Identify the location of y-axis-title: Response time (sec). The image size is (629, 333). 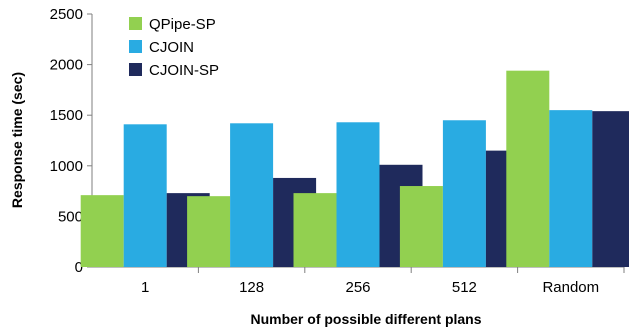
(17, 140).